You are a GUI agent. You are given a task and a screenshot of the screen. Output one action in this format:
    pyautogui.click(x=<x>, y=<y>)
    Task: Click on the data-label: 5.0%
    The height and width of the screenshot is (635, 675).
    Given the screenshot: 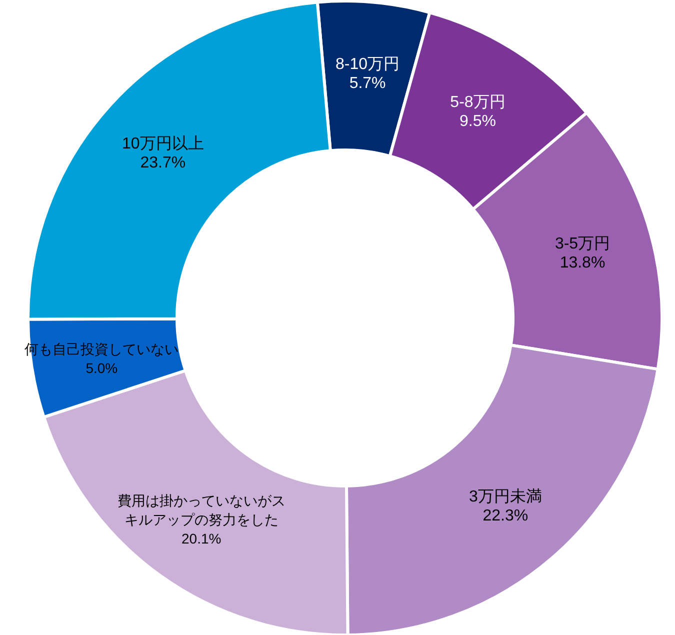 What is the action you would take?
    pyautogui.click(x=102, y=368)
    